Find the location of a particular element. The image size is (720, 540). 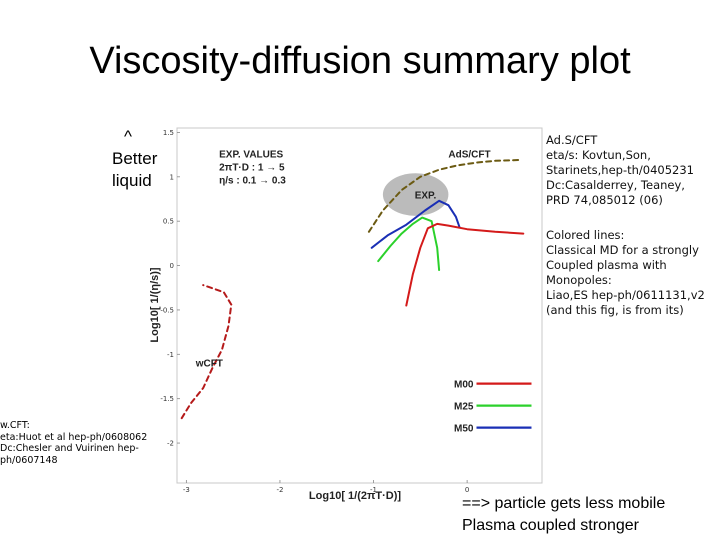

series-line-m50 is located at coordinates (415, 224).